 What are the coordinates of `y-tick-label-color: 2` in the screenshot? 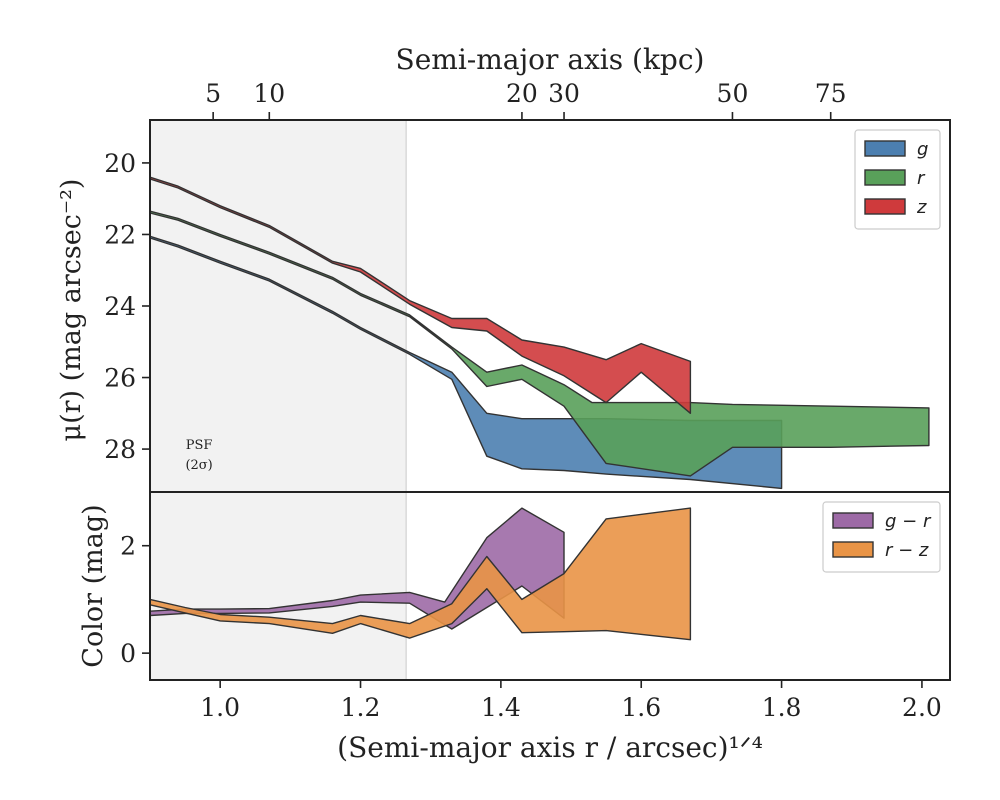 It's located at (128, 546).